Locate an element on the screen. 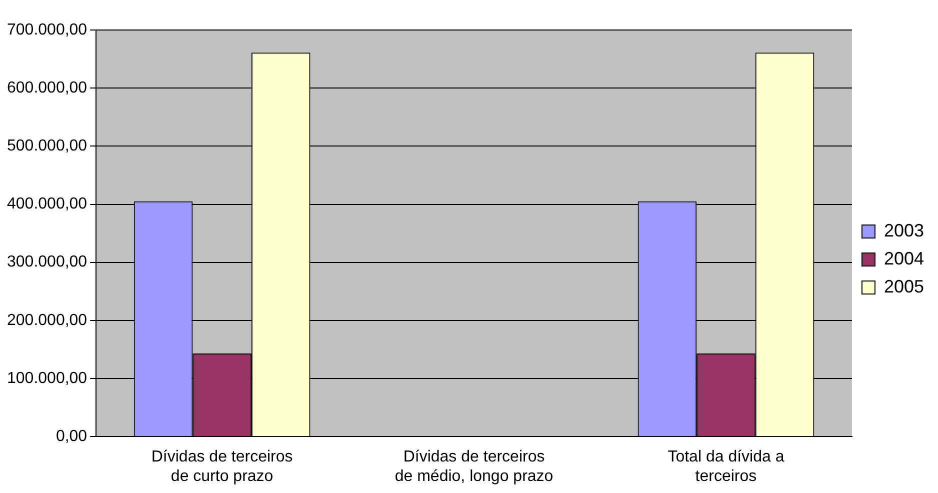 The width and height of the screenshot is (938, 493). y-tick-label: 600.000,00 is located at coordinates (47, 87).